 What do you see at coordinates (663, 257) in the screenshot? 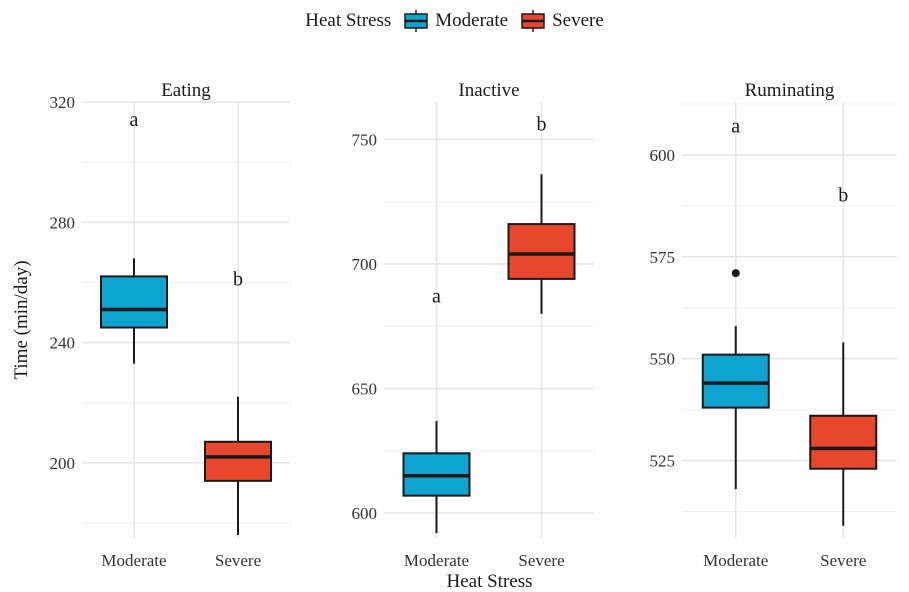
I see `y-tick-label: 575` at bounding box center [663, 257].